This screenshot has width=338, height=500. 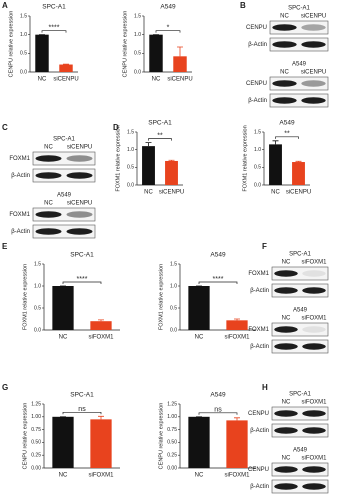 I want to click on panel-label: B, so click(x=243, y=5).